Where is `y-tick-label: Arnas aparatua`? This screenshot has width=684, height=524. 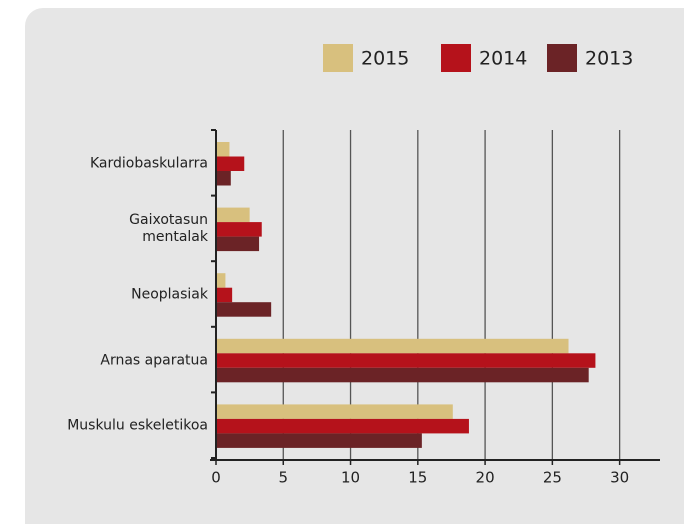
y-tick-label: Arnas aparatua is located at coordinates (154, 360).